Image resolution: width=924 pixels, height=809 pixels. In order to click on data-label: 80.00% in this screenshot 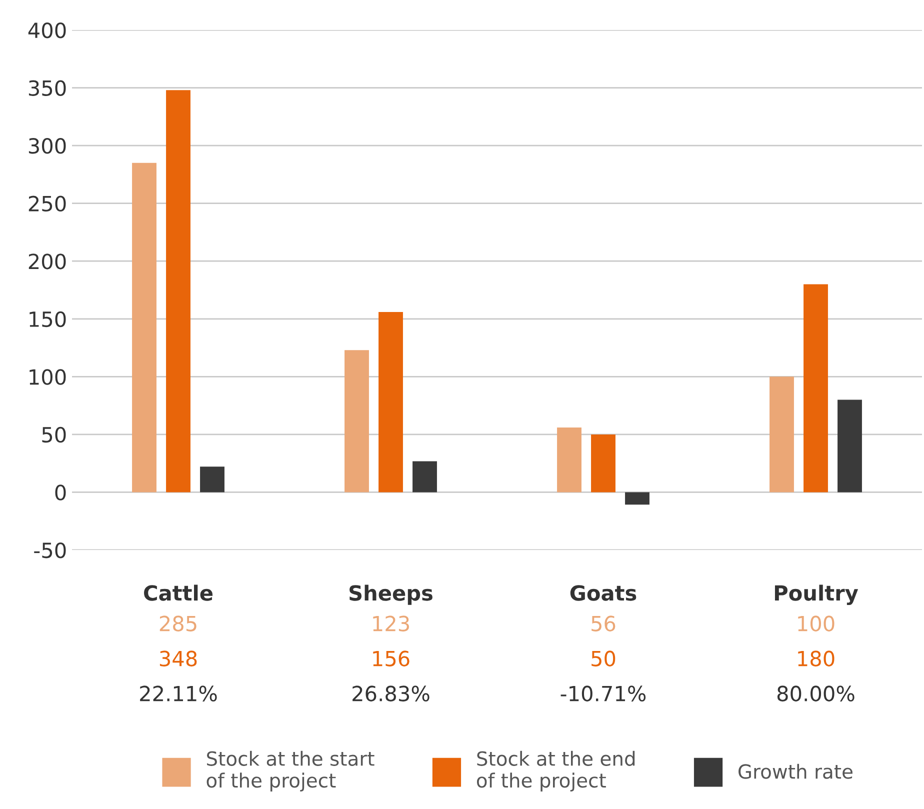, I will do `click(815, 694)`.